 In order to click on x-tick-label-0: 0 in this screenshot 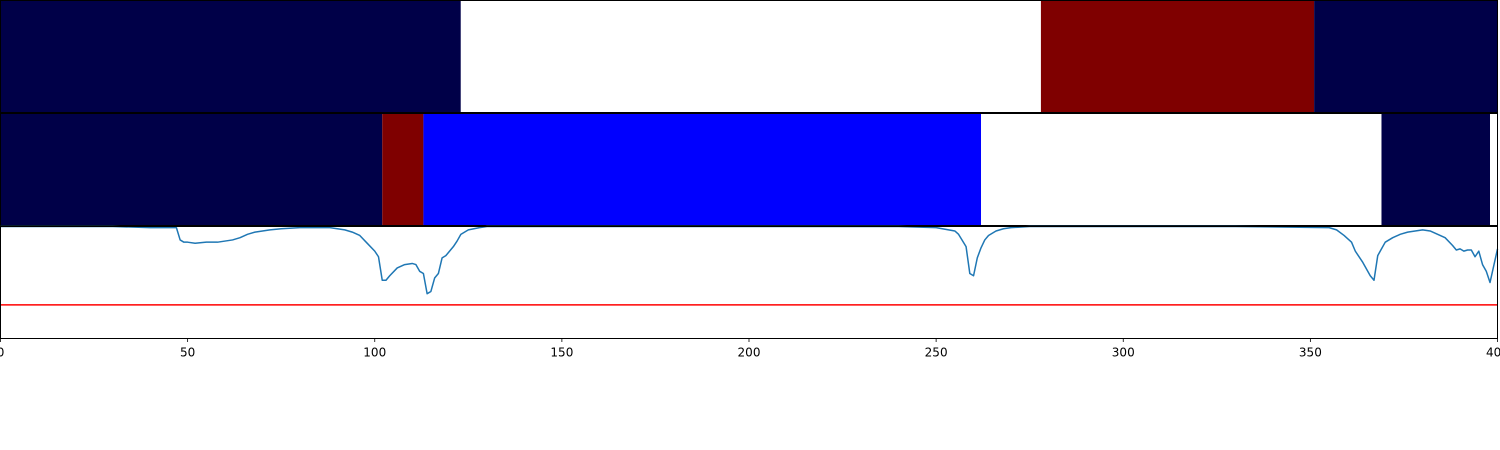, I will do `click(2, 353)`.